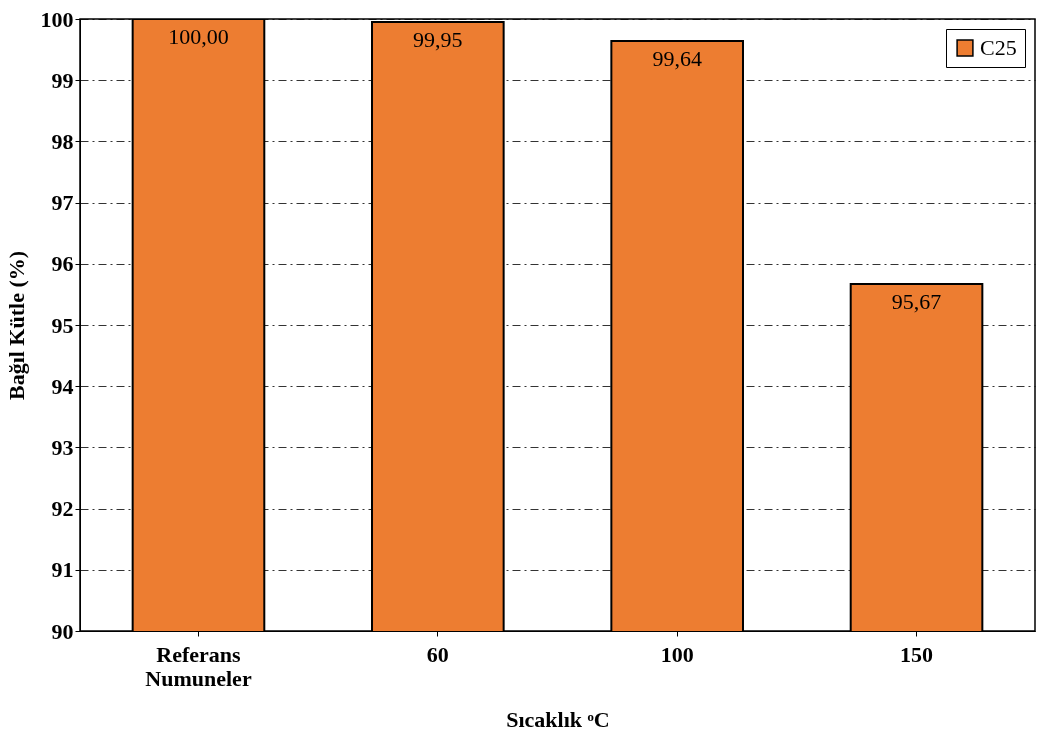  I want to click on y-tick-label: 90, so click(62, 631).